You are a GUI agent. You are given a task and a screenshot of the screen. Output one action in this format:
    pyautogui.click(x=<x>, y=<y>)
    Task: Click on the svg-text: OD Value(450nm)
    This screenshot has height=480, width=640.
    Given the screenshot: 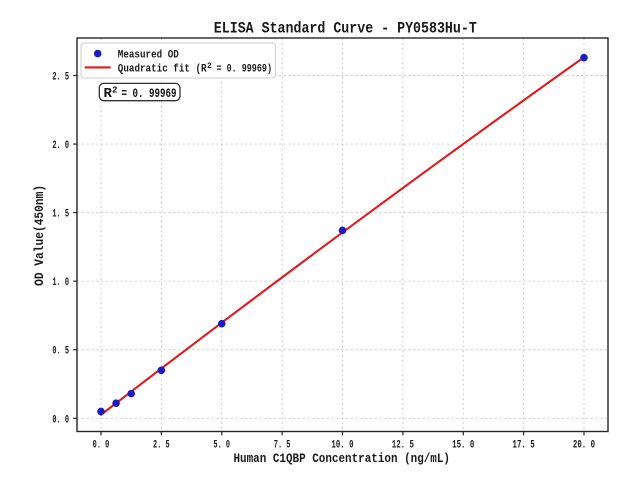 What is the action you would take?
    pyautogui.click(x=39, y=235)
    